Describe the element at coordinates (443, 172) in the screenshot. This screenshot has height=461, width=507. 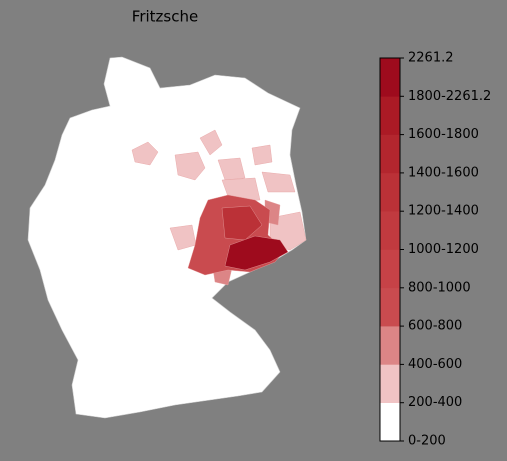
I see `legend-label: 1400-1600` at that location.